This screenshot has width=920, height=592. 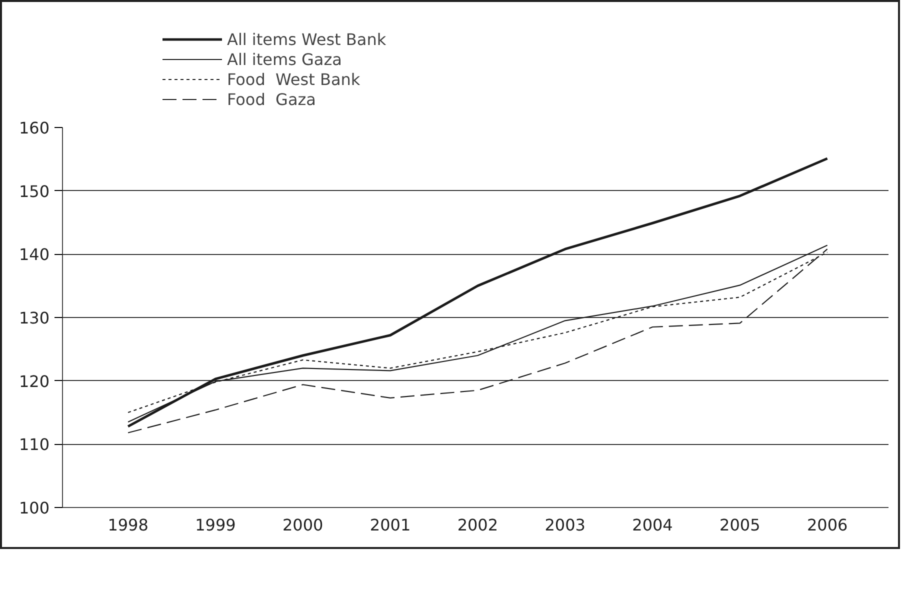 What do you see at coordinates (215, 525) in the screenshot?
I see `x-tick-label: 1999` at bounding box center [215, 525].